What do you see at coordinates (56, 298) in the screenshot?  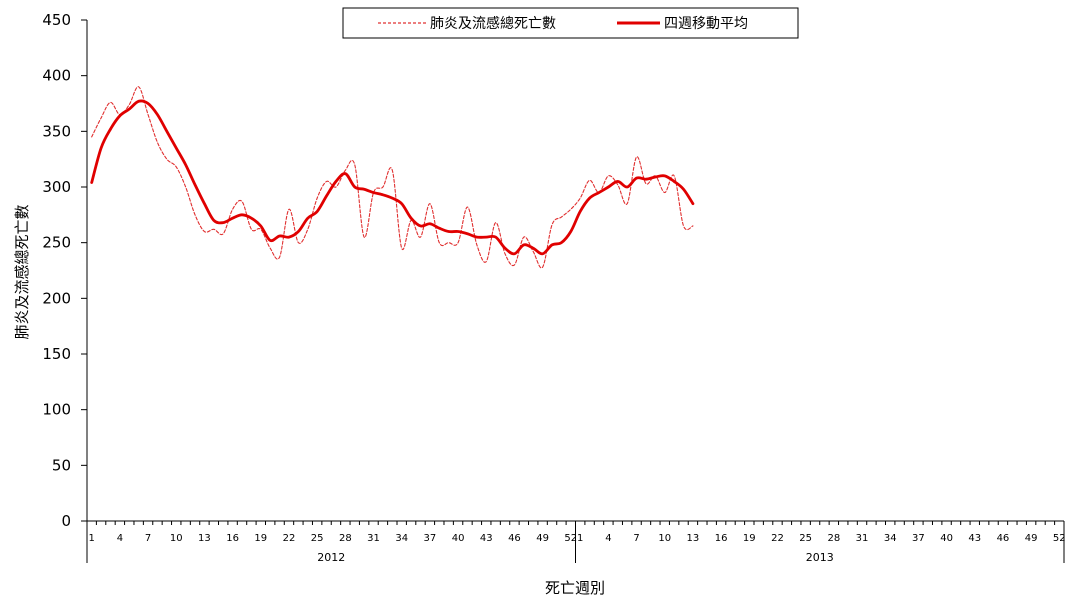 I see `y-tick-label: 200` at bounding box center [56, 298].